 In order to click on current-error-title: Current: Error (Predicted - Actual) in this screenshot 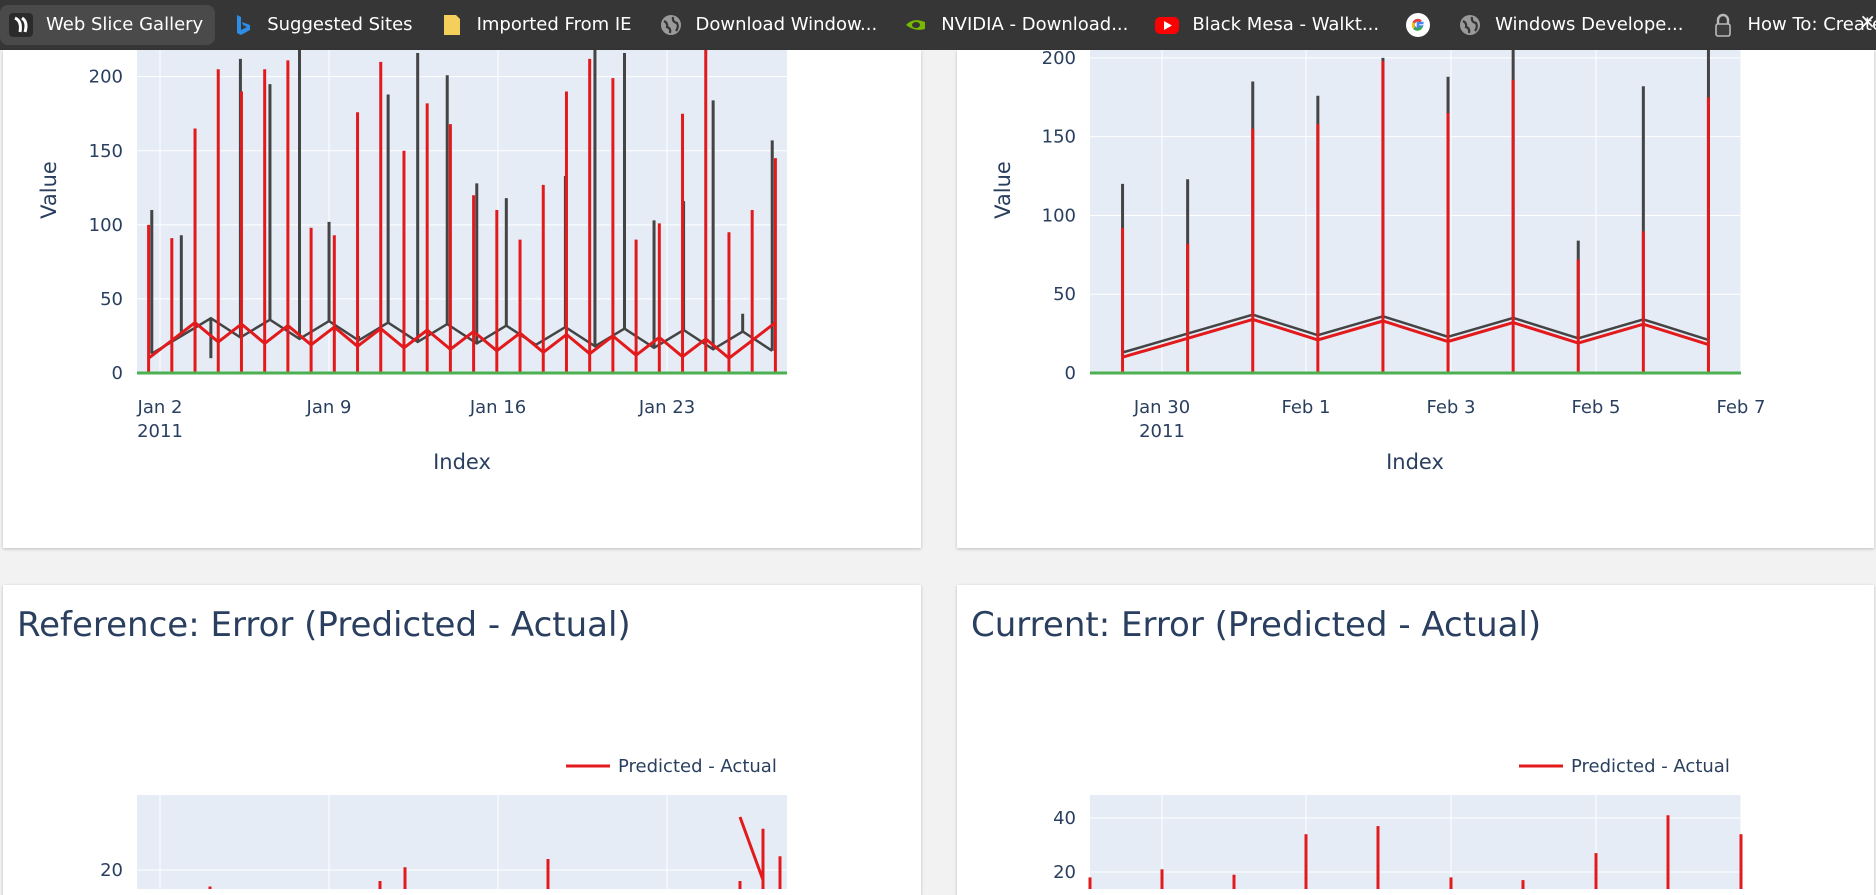, I will do `click(1256, 625)`.